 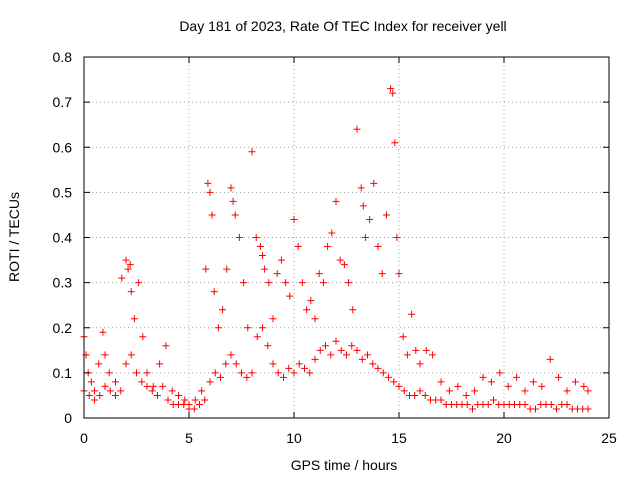 I want to click on y-tick-label: 0.7, so click(x=63, y=102).